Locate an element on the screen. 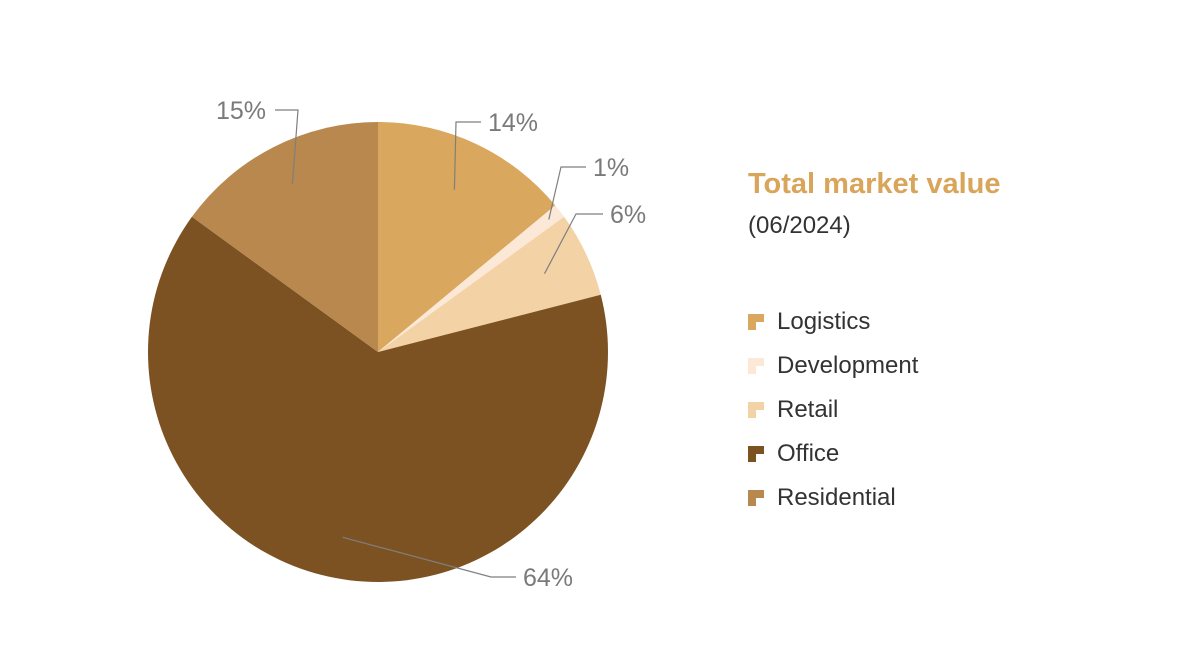 The height and width of the screenshot is (650, 1200). legend-label-development: Development is located at coordinates (848, 365).